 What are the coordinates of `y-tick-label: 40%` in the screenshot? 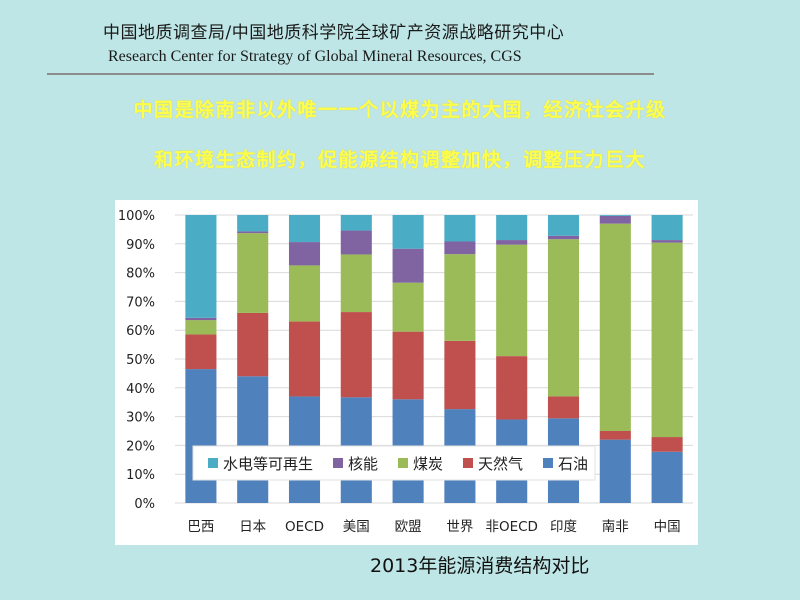 It's located at (140, 389).